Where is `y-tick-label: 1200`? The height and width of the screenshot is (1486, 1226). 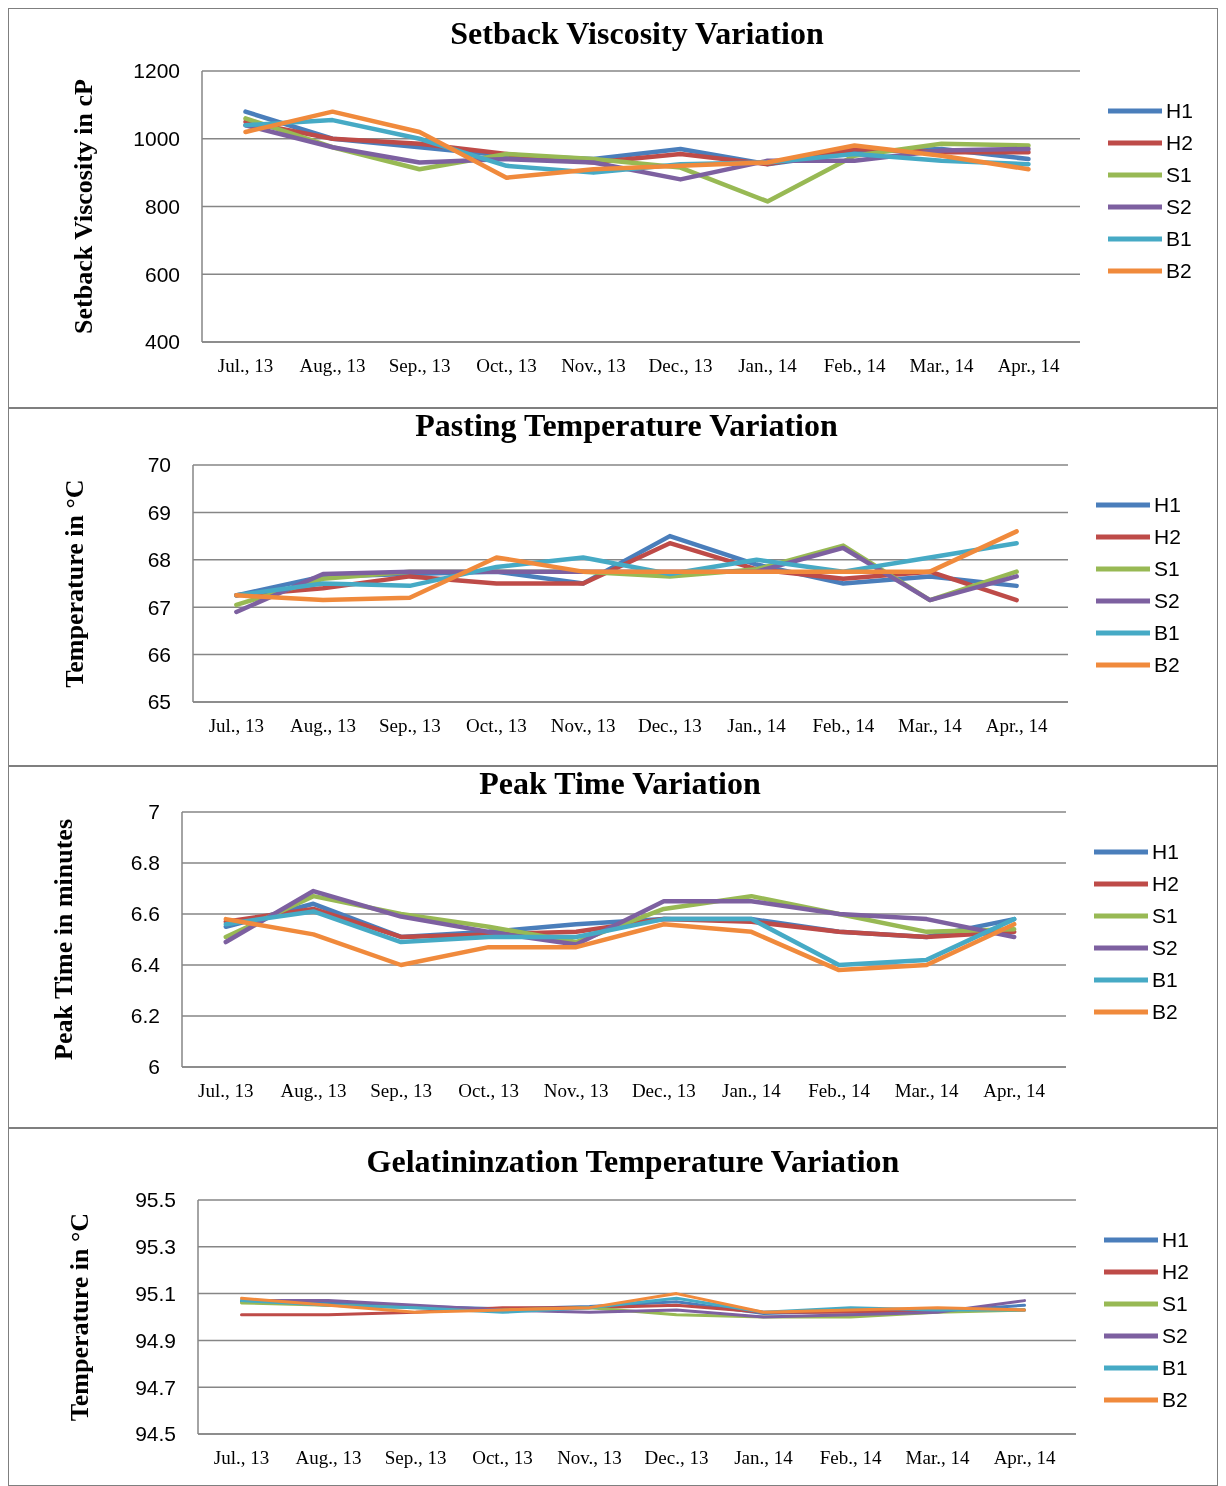 y-tick-label: 1200 is located at coordinates (156, 71).